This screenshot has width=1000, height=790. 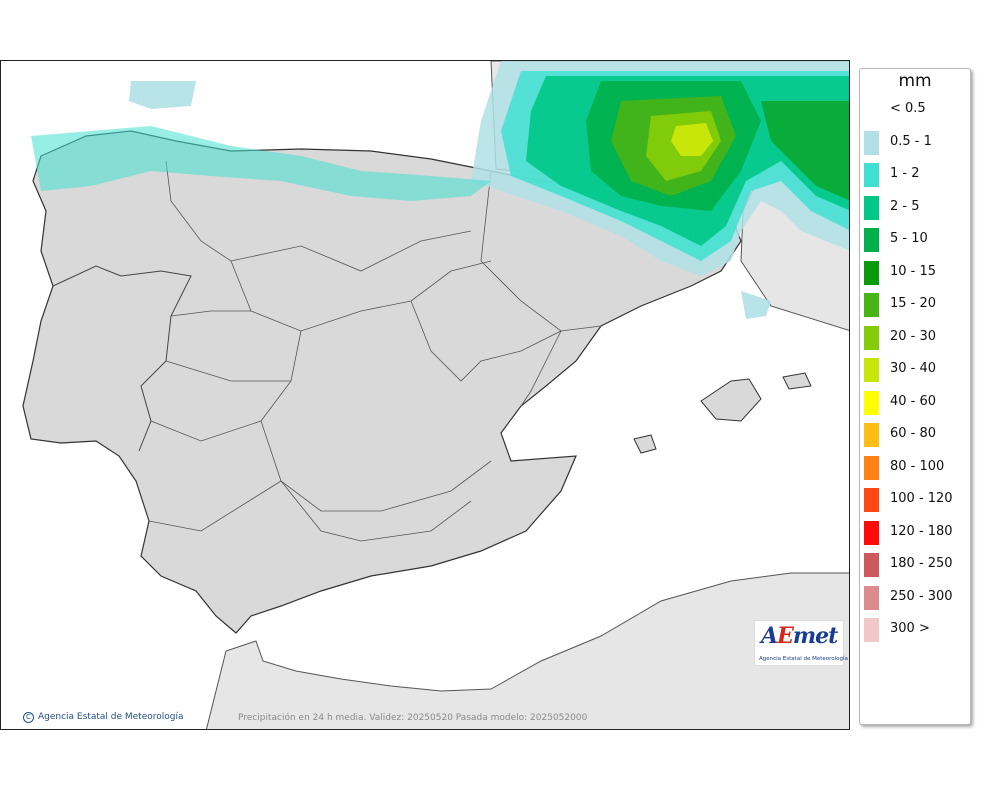 What do you see at coordinates (527, 650) in the screenshot?
I see `africa-land` at bounding box center [527, 650].